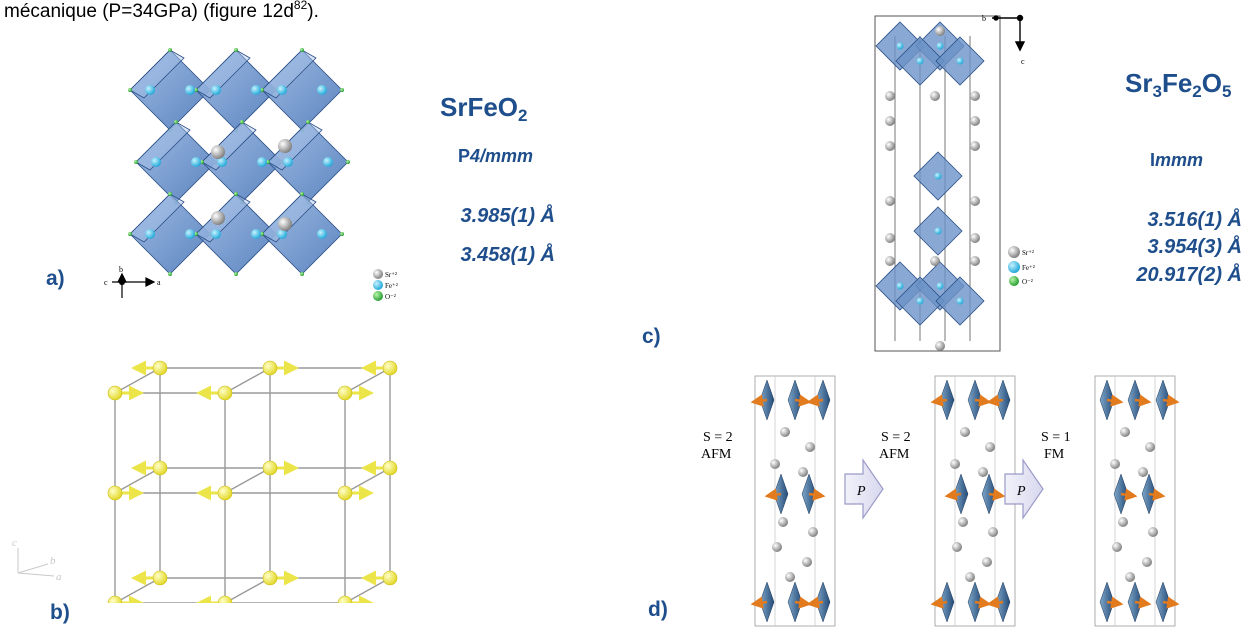 Image resolution: width=1249 pixels, height=632 pixels. I want to click on state-2-spin: S = 2, so click(896, 437).